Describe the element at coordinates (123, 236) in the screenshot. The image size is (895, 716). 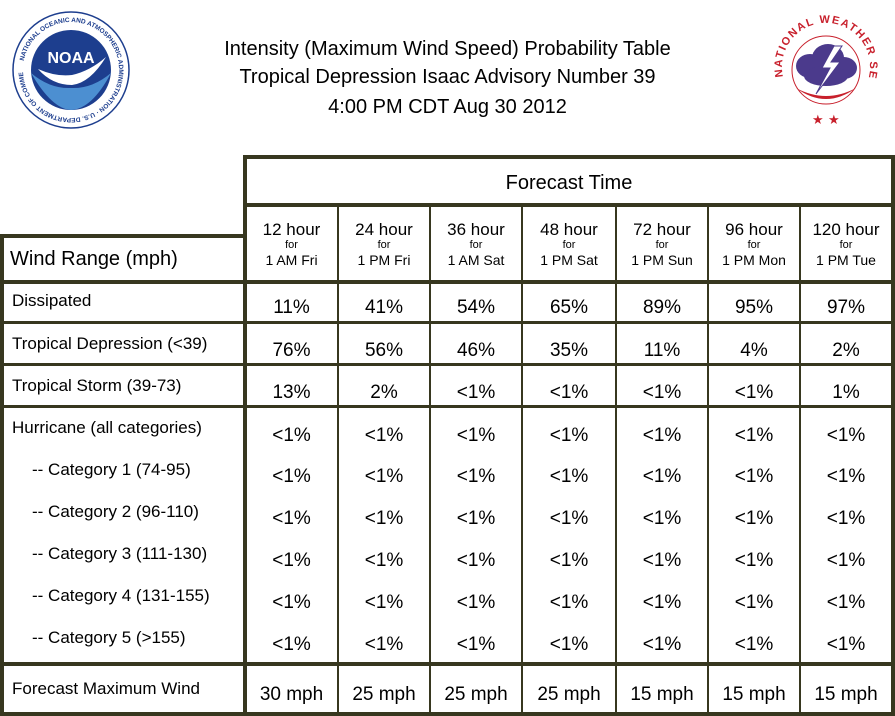
I see `wind-range-border-top` at that location.